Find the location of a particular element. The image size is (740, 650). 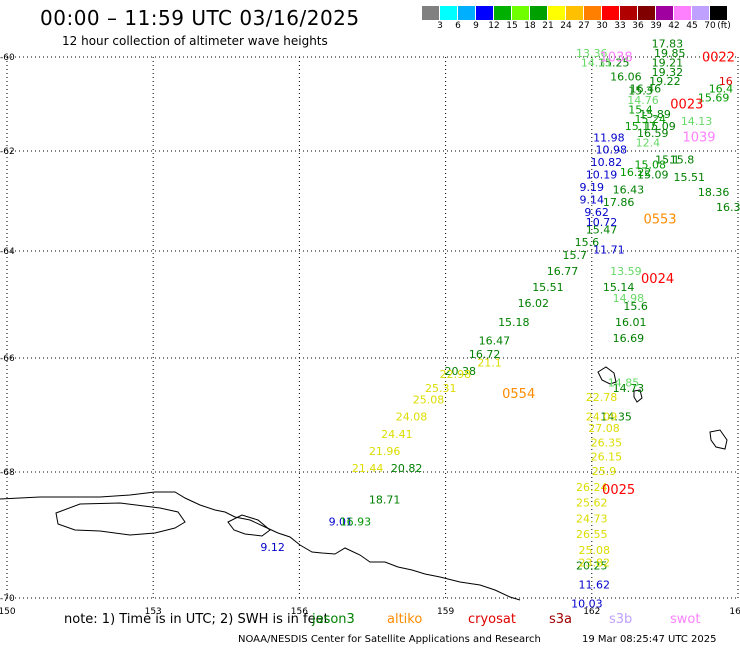

legend-cryosat: cryosat is located at coordinates (492, 619).